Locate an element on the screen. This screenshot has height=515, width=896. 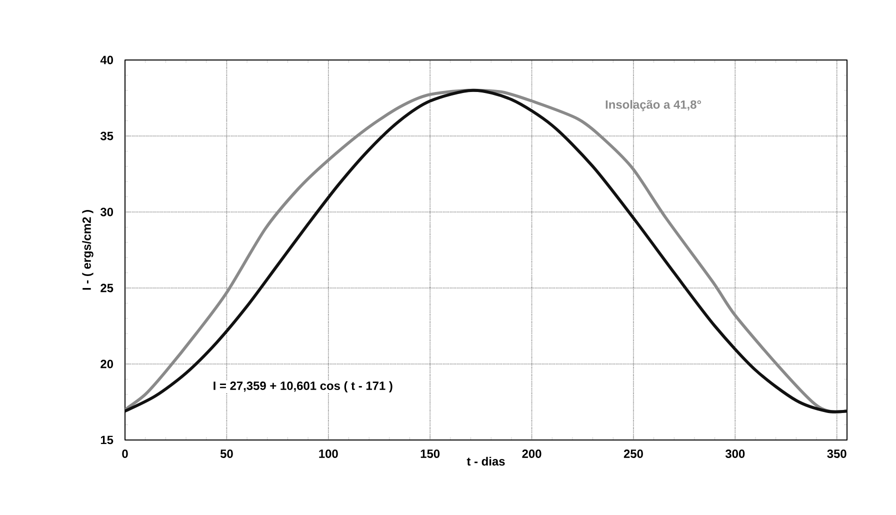
x-tick-label: 250 is located at coordinates (633, 454).